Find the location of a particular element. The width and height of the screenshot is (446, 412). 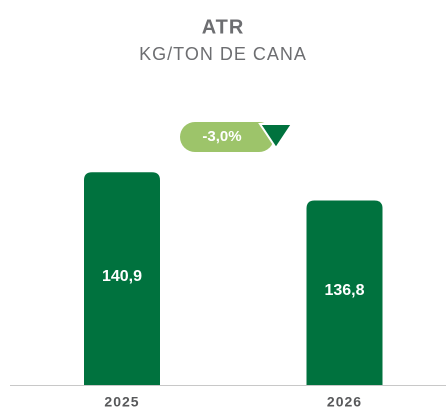

annotation: -3,0% is located at coordinates (237, 137).